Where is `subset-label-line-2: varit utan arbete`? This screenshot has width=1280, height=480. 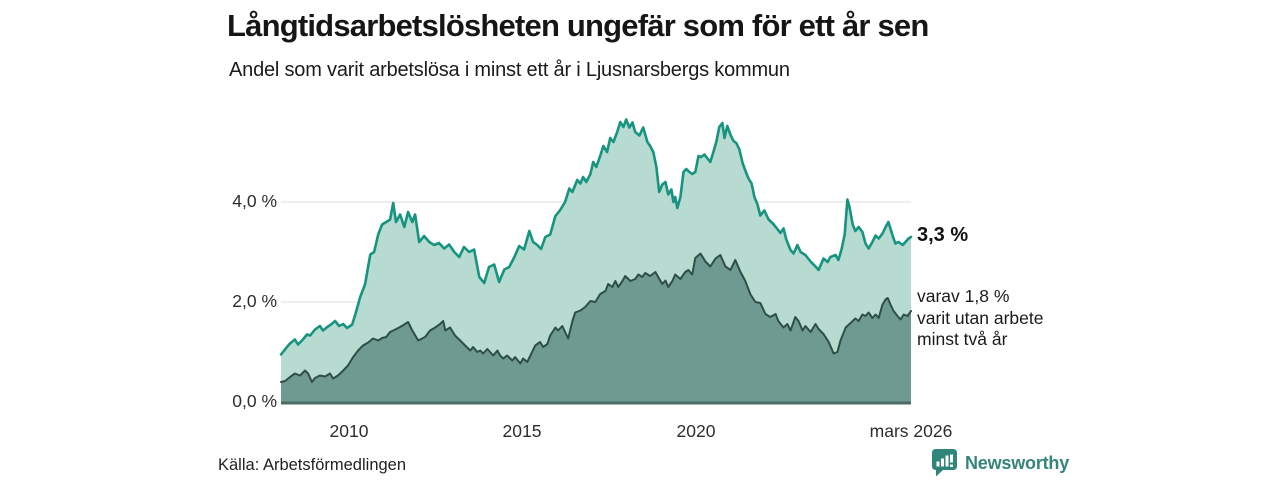 subset-label-line-2: varit utan arbete is located at coordinates (980, 317).